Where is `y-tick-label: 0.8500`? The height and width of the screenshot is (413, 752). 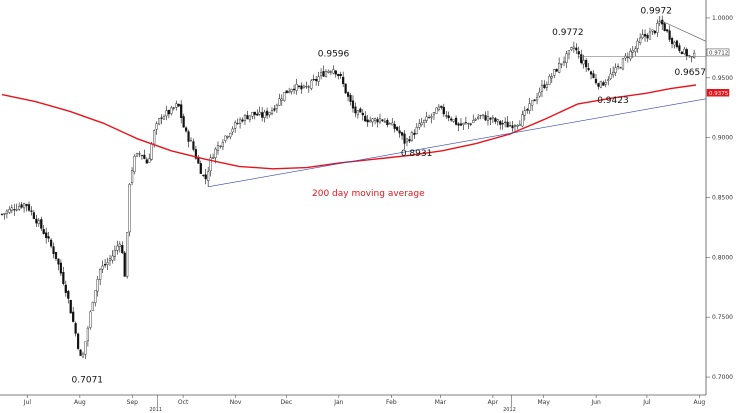 y-tick-label: 0.8500 is located at coordinates (722, 198).